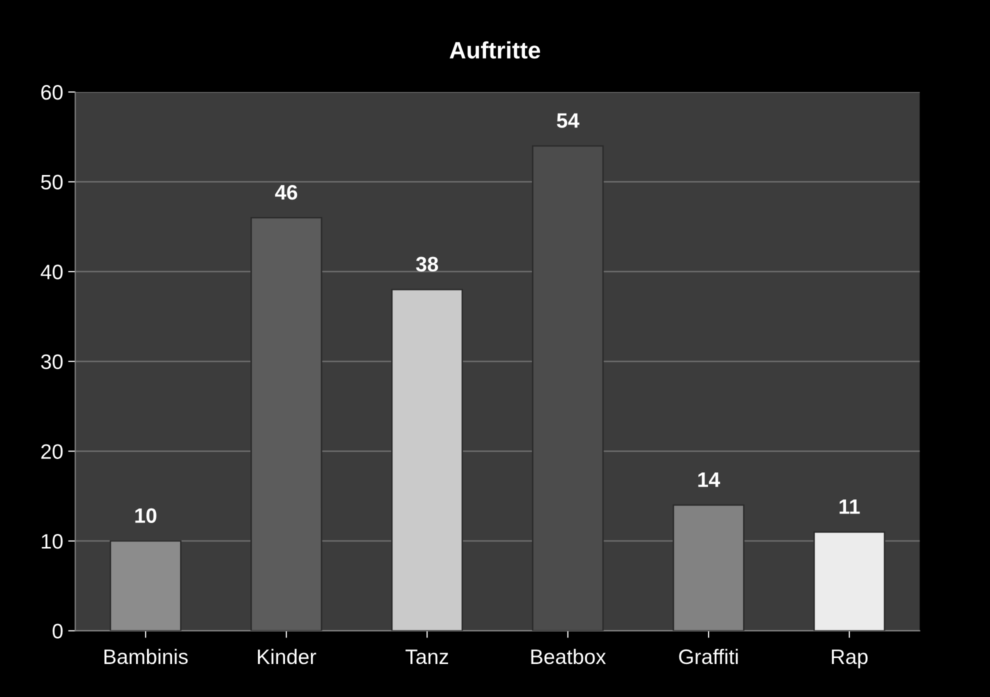 This screenshot has width=990, height=697. What do you see at coordinates (708, 656) in the screenshot?
I see `x-tick-label: Graffiti` at bounding box center [708, 656].